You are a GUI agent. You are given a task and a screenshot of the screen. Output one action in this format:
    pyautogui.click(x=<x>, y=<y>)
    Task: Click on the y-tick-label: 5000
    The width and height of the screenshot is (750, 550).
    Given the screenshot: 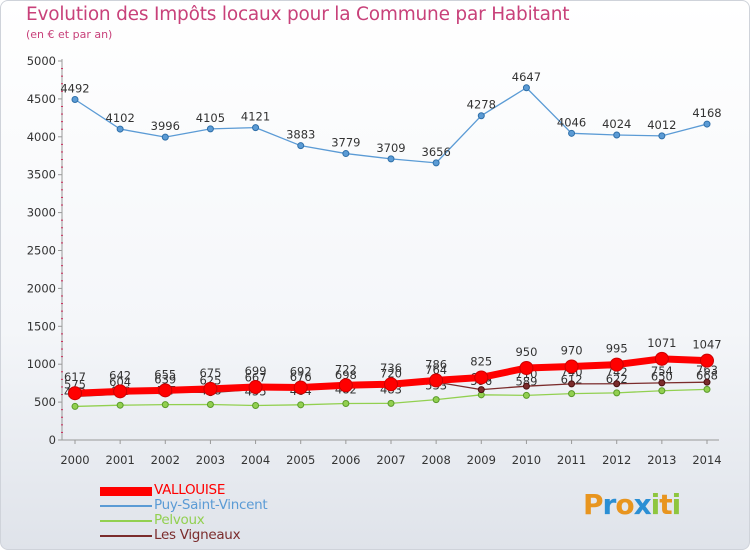 What is the action you would take?
    pyautogui.click(x=41, y=61)
    